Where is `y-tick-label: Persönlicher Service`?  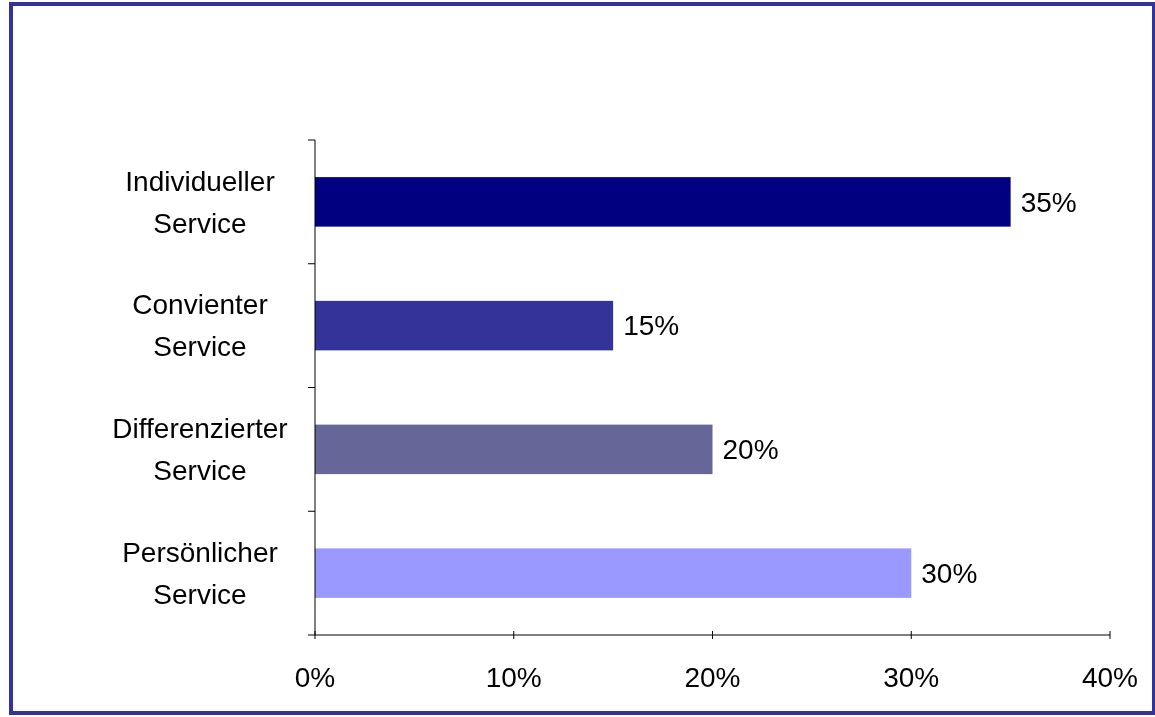 y-tick-label: Persönlicher Service is located at coordinates (200, 573).